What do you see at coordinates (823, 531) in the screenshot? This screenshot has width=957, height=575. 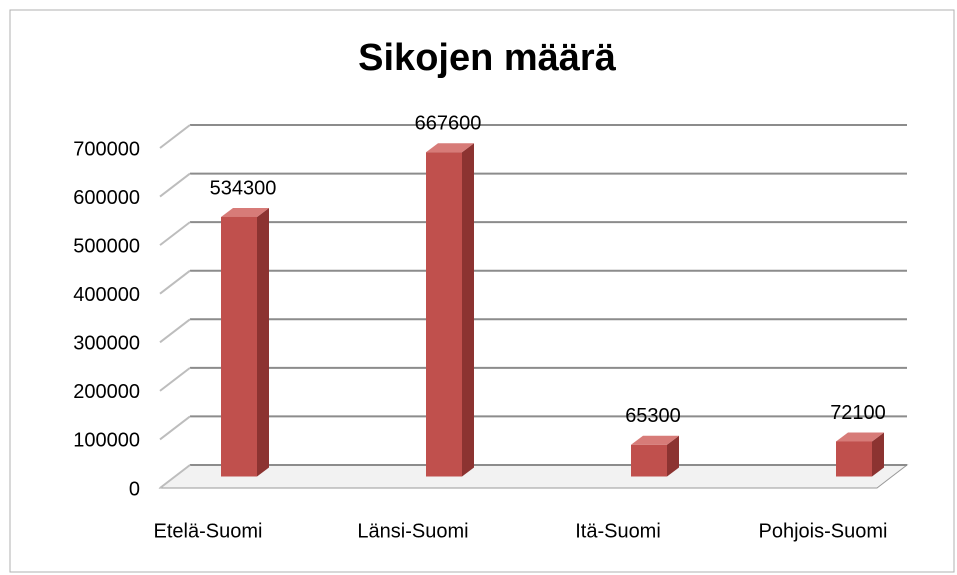 I see `x-tick-label: Pohjois-Suomi` at bounding box center [823, 531].